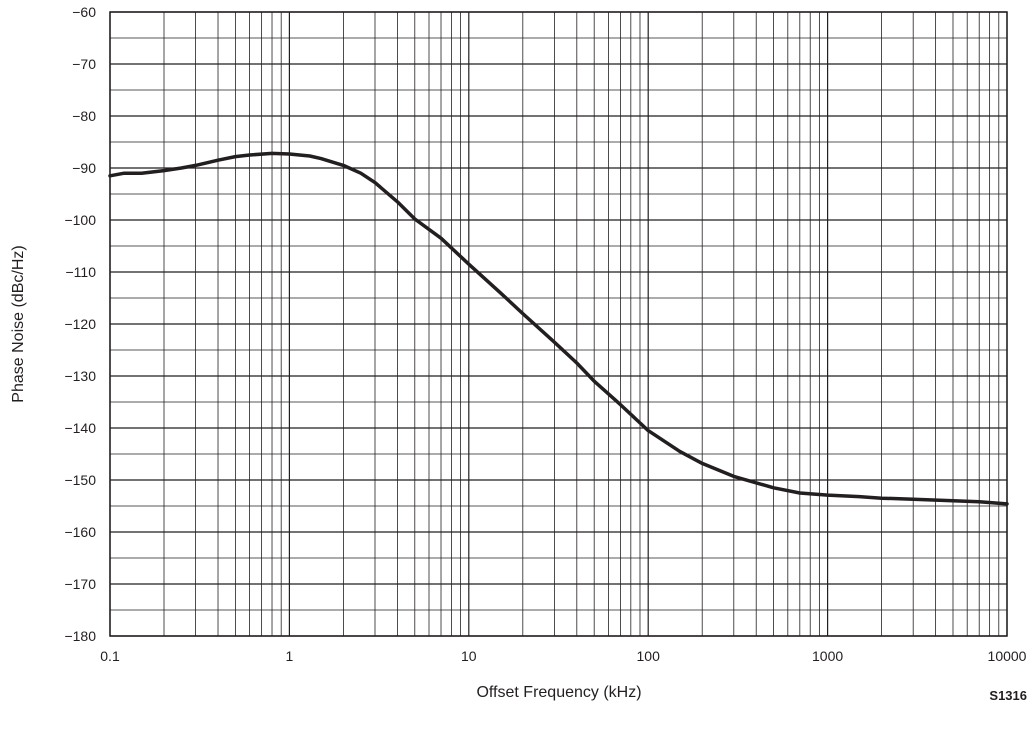  What do you see at coordinates (558, 692) in the screenshot?
I see `x-axis-title: Offset Frequency (kHz)` at bounding box center [558, 692].